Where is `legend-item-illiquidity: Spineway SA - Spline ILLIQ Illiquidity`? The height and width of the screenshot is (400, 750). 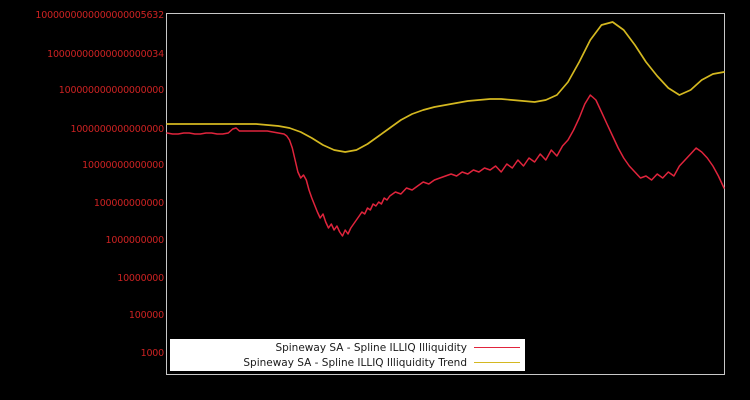
legend-item-illiquidity: Spineway SA - Spline ILLIQ Illiquidity is located at coordinates (347, 347).